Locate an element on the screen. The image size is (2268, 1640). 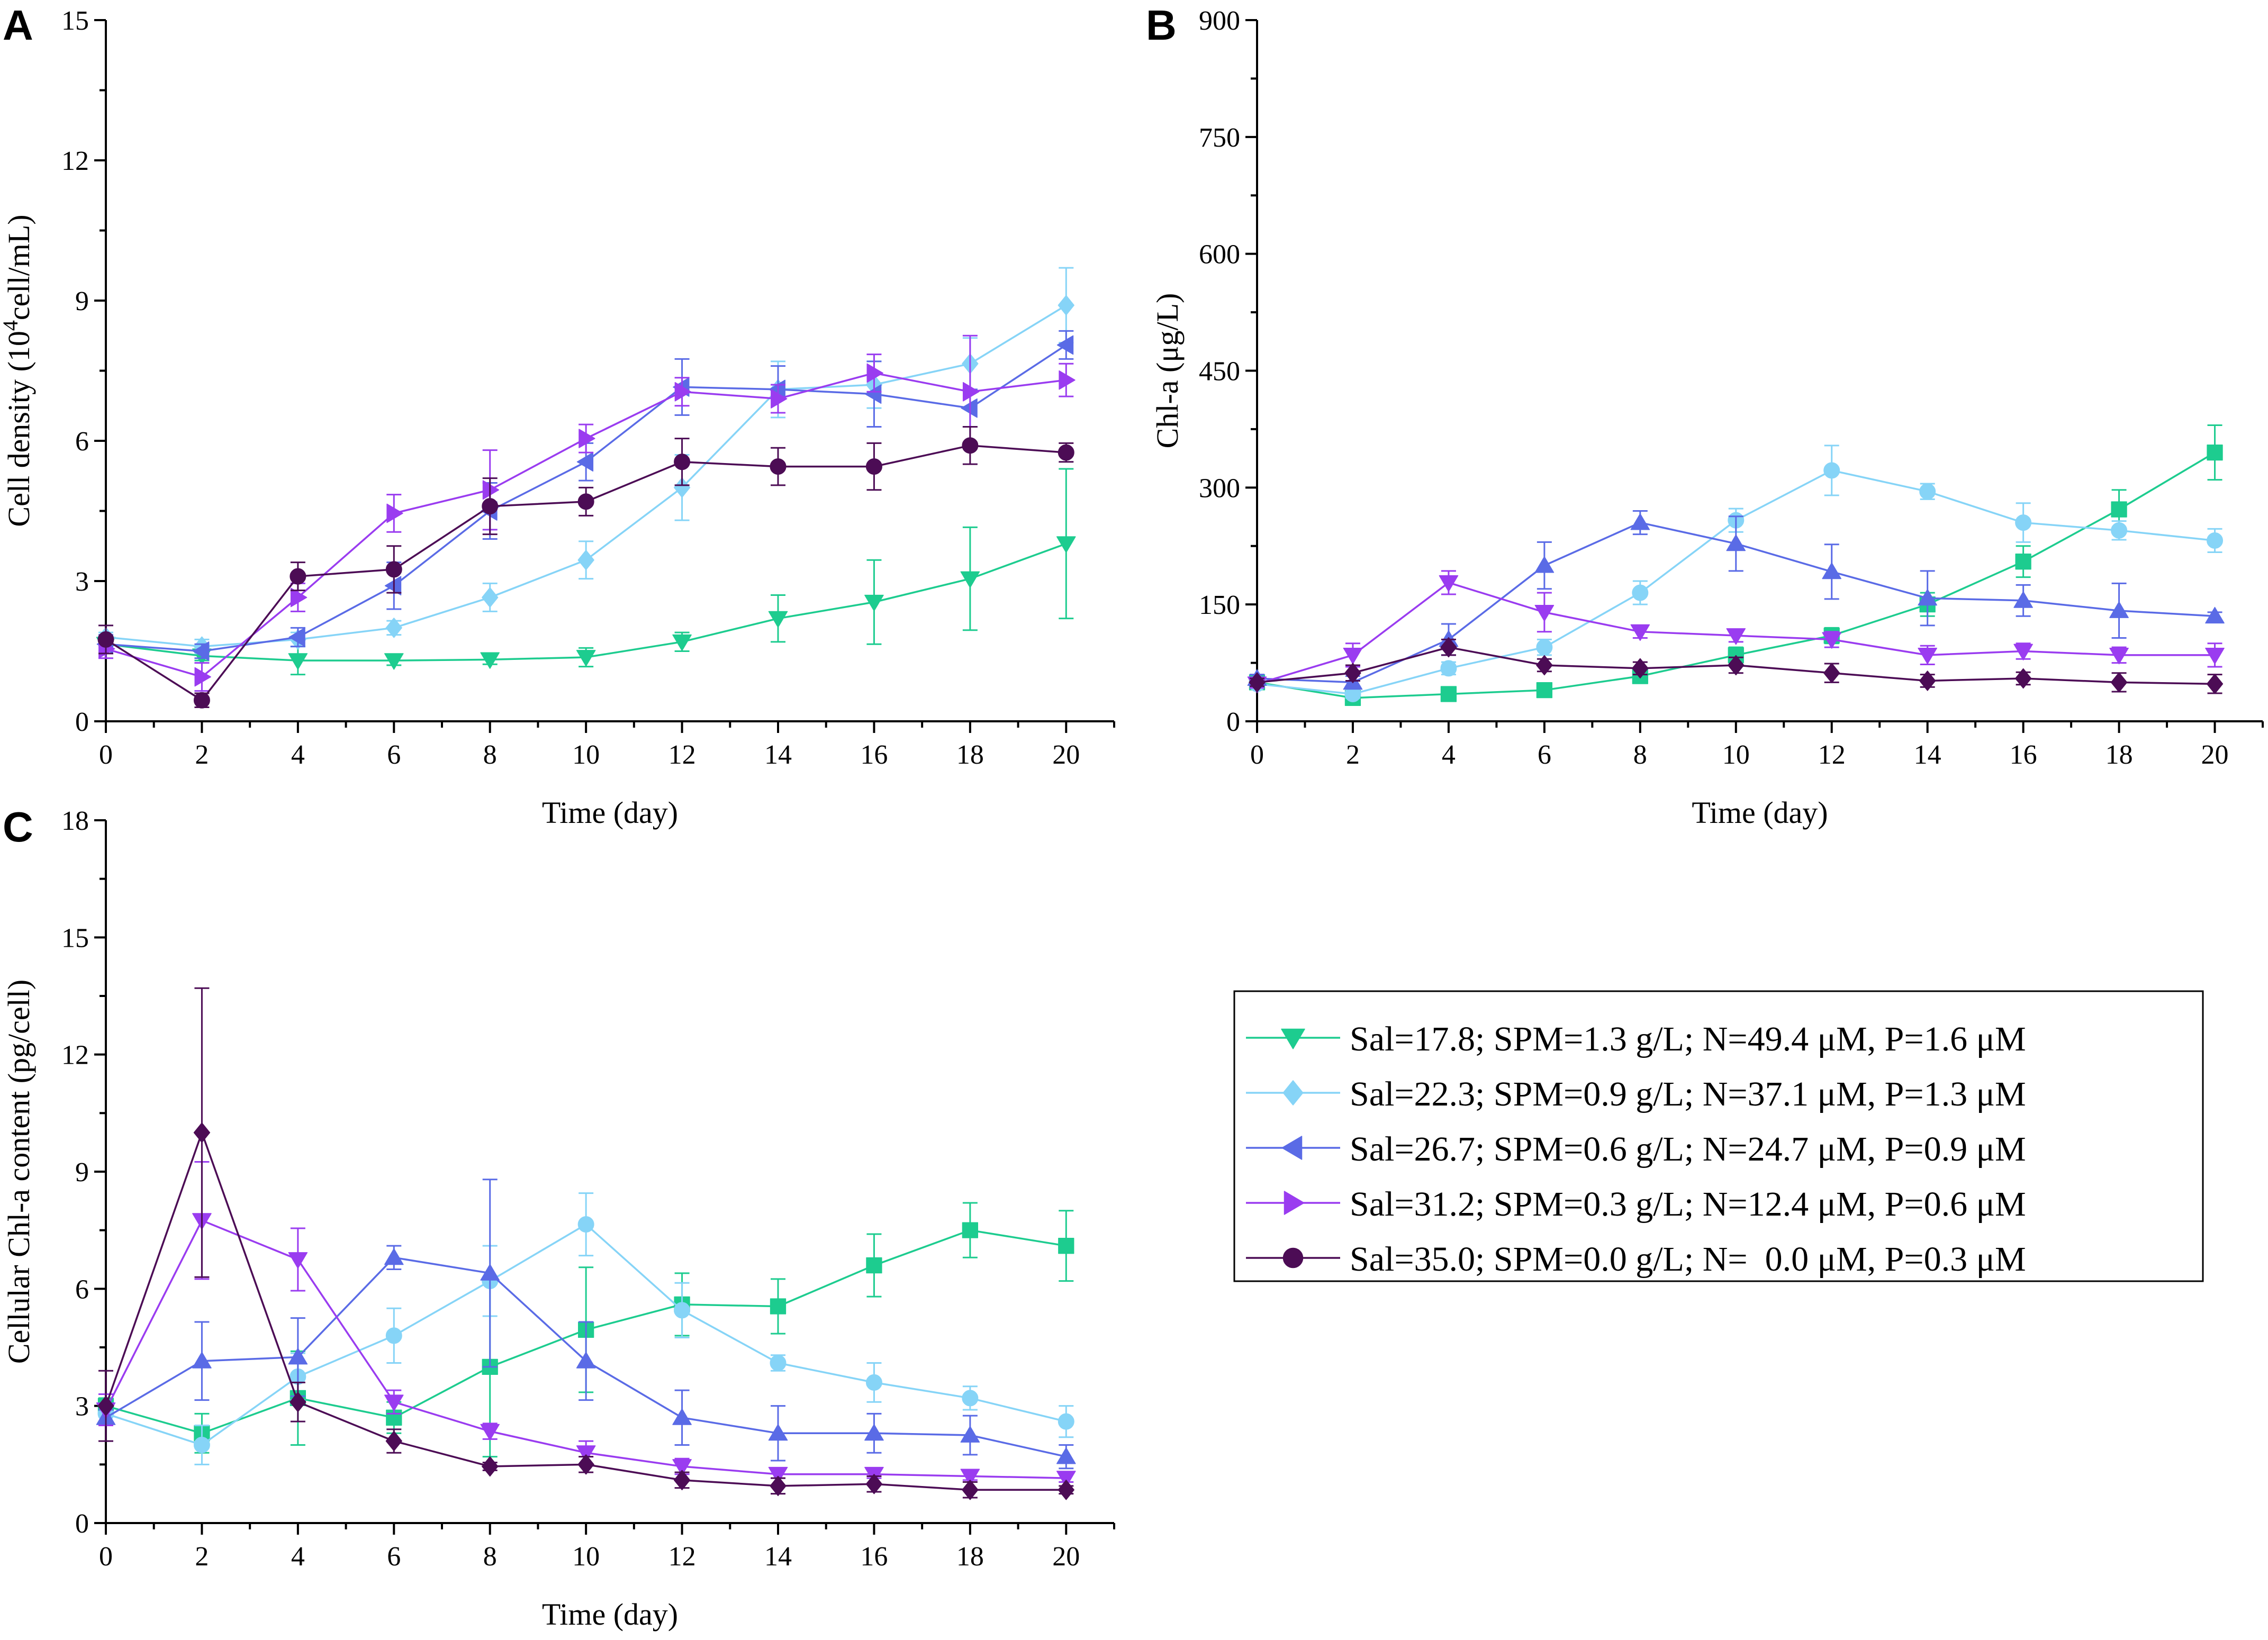
y-tick-label: 900 is located at coordinates (1219, 21).